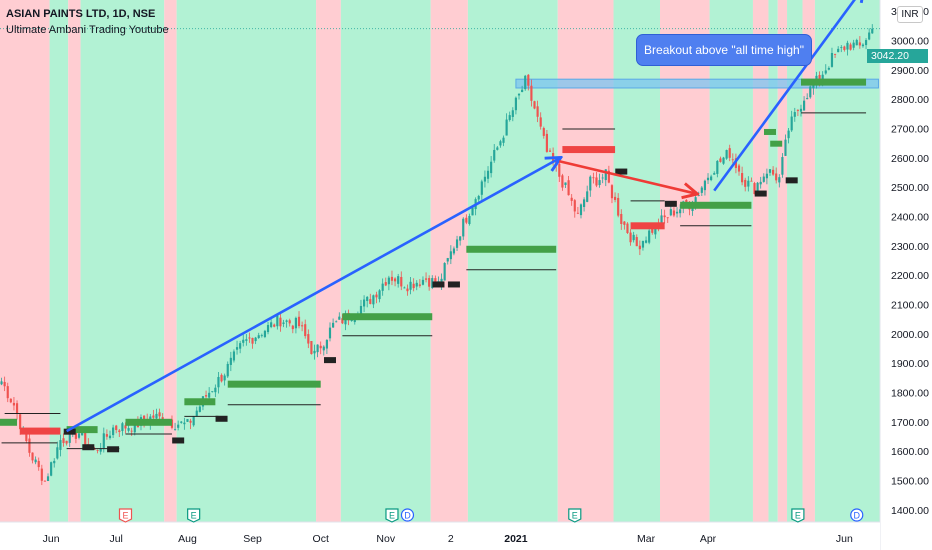  What do you see at coordinates (910, 130) in the screenshot?
I see `y-tick-label: 2700.00` at bounding box center [910, 130].